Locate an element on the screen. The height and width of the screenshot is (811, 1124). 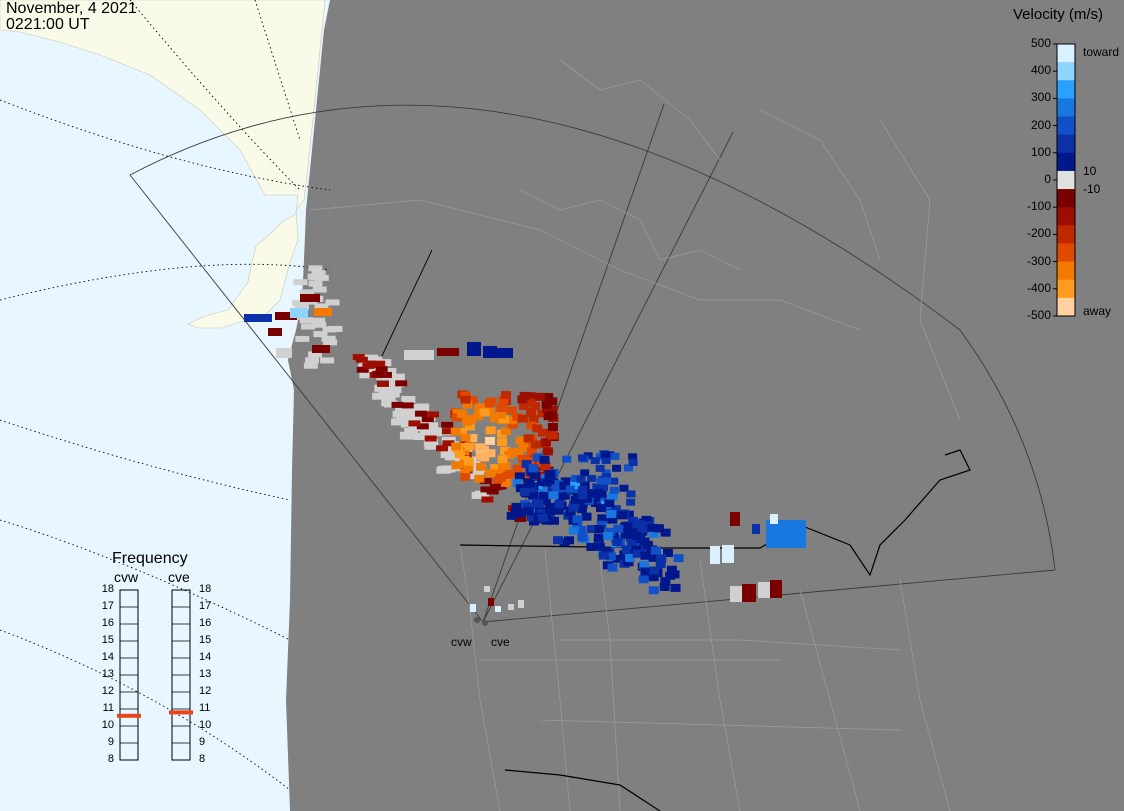
colorbar-tick-label: -100 is located at coordinates (1038, 206).